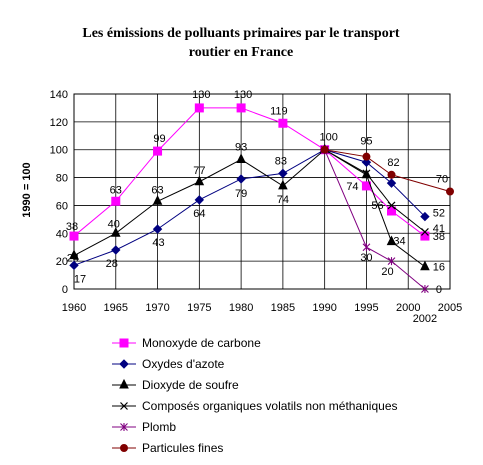 Image resolution: width=483 pixels, height=465 pixels. What do you see at coordinates (201, 343) in the screenshot?
I see `legend-label: Monoxyde de carbone` at bounding box center [201, 343].